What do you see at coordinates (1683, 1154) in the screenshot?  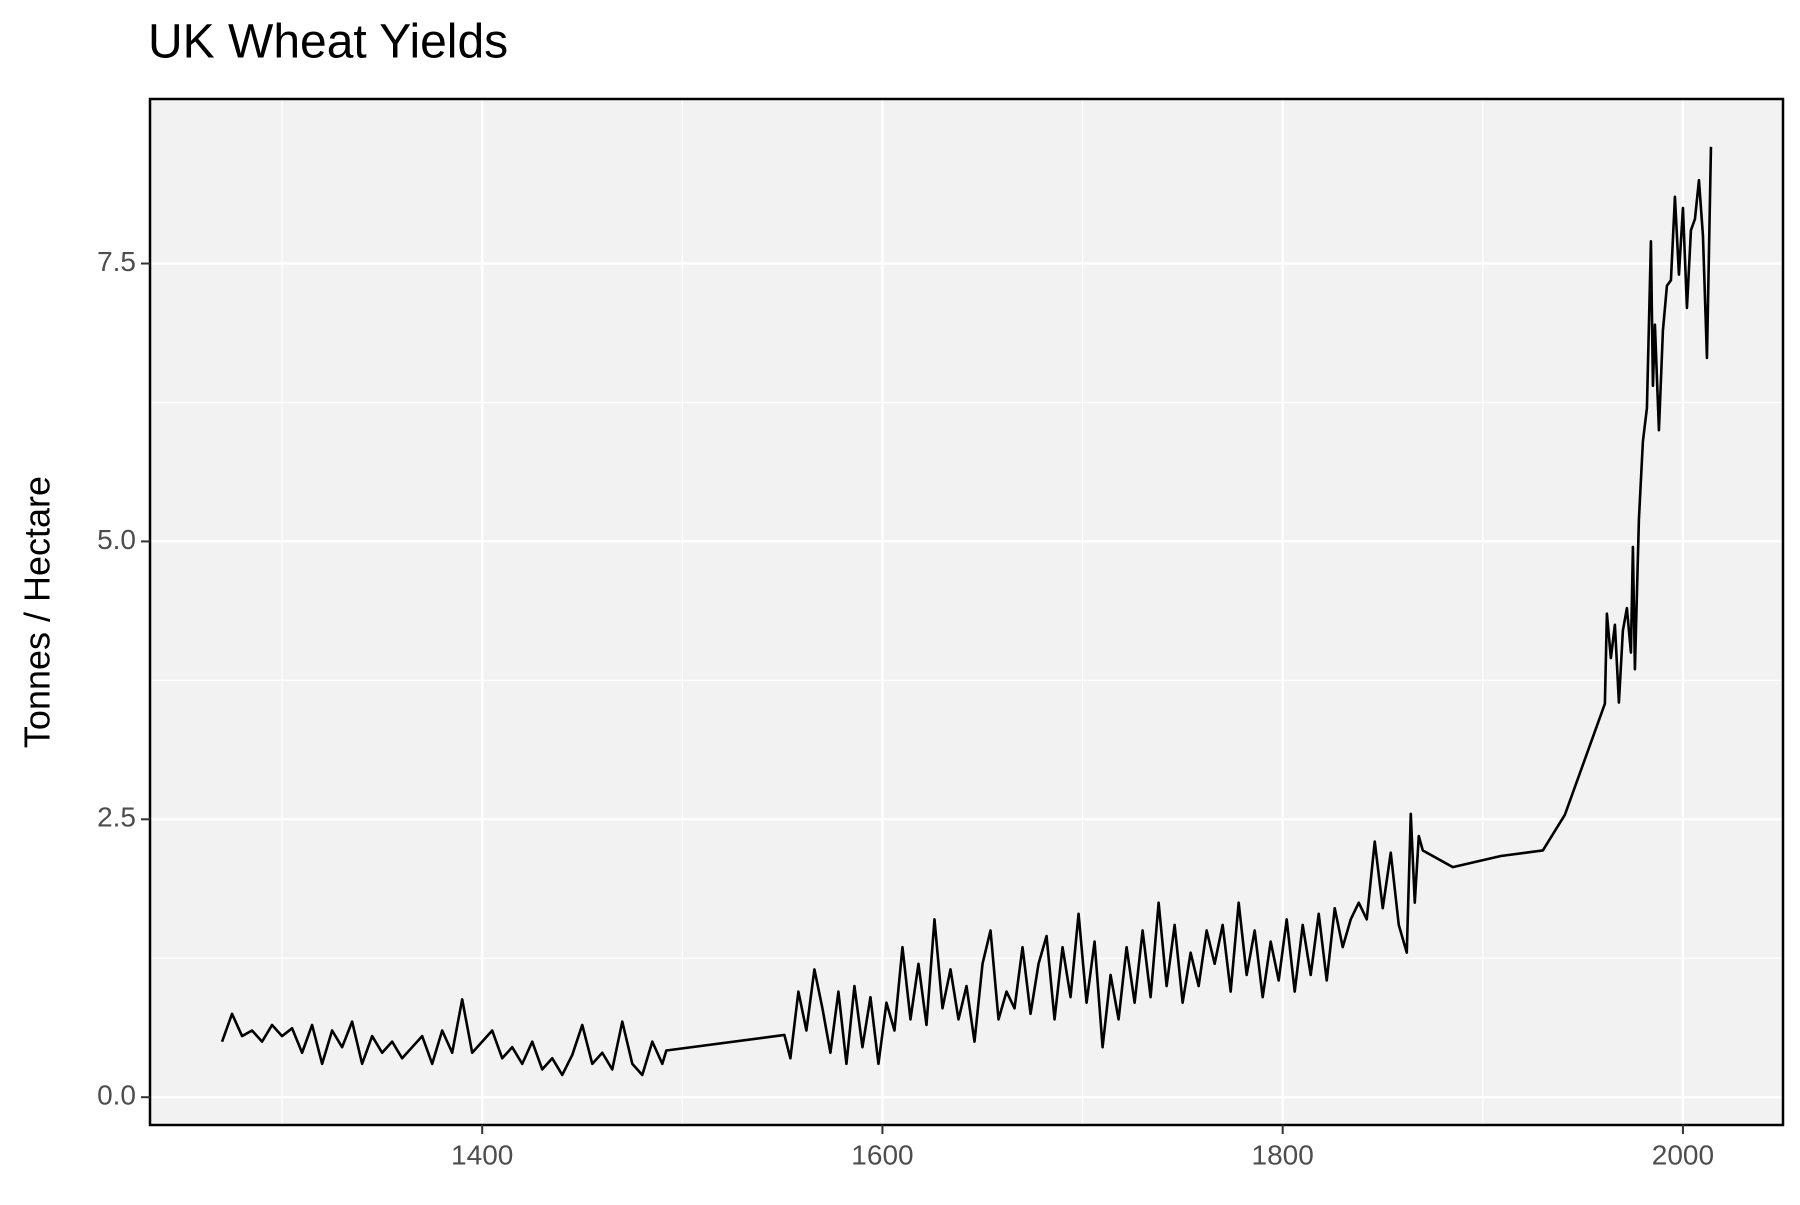 I see `x-tick-label: 2000` at bounding box center [1683, 1154].